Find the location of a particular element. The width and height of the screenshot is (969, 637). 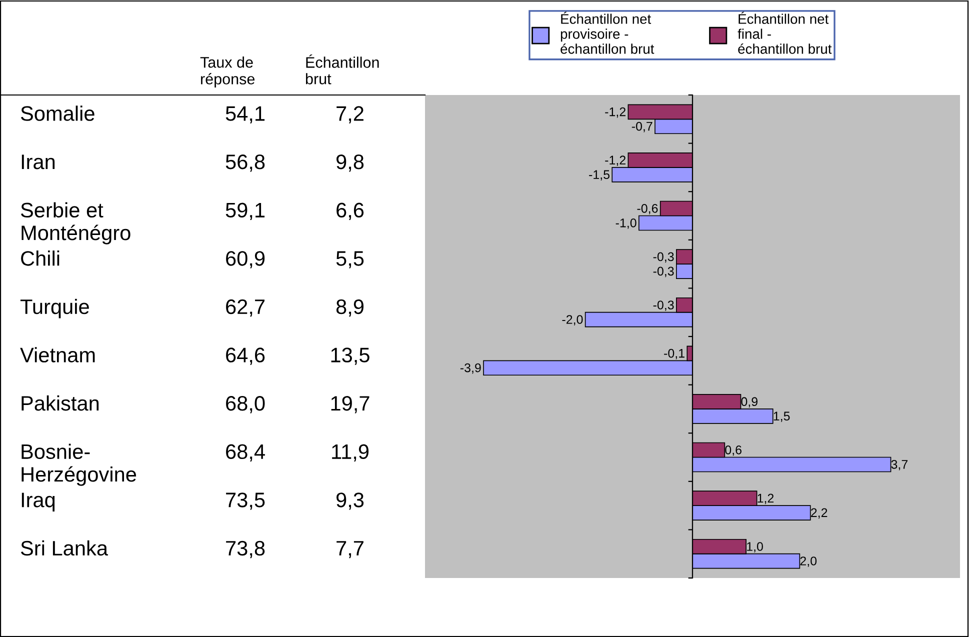

y-tick-label: Serbie et Monténégro is located at coordinates (75, 223).